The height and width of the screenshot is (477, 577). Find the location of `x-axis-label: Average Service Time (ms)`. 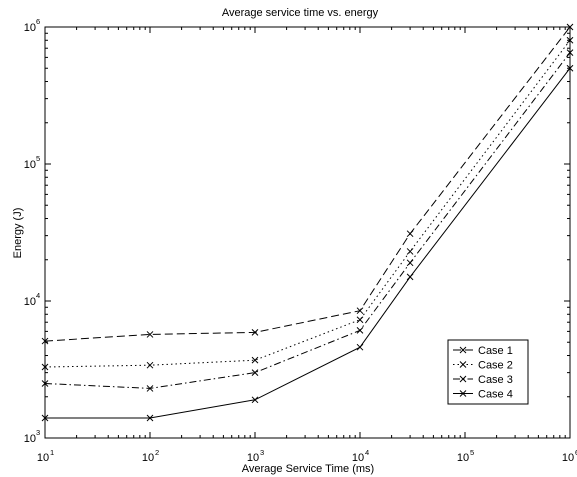

x-axis-label: Average Service Time (ms) is located at coordinates (308, 469).